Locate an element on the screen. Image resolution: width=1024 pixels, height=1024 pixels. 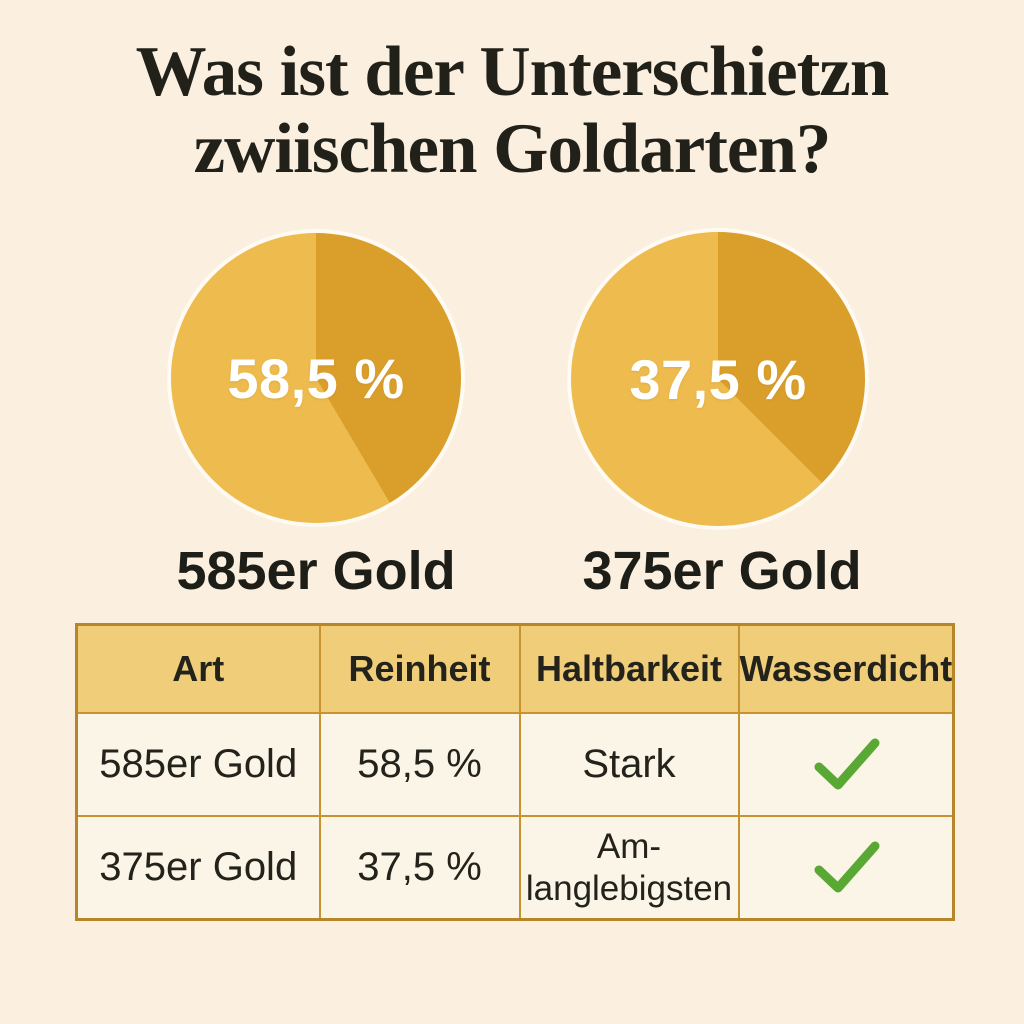
table-row: 375er Gold 37,5 % Am- langlebigsten is located at coordinates (515, 868).